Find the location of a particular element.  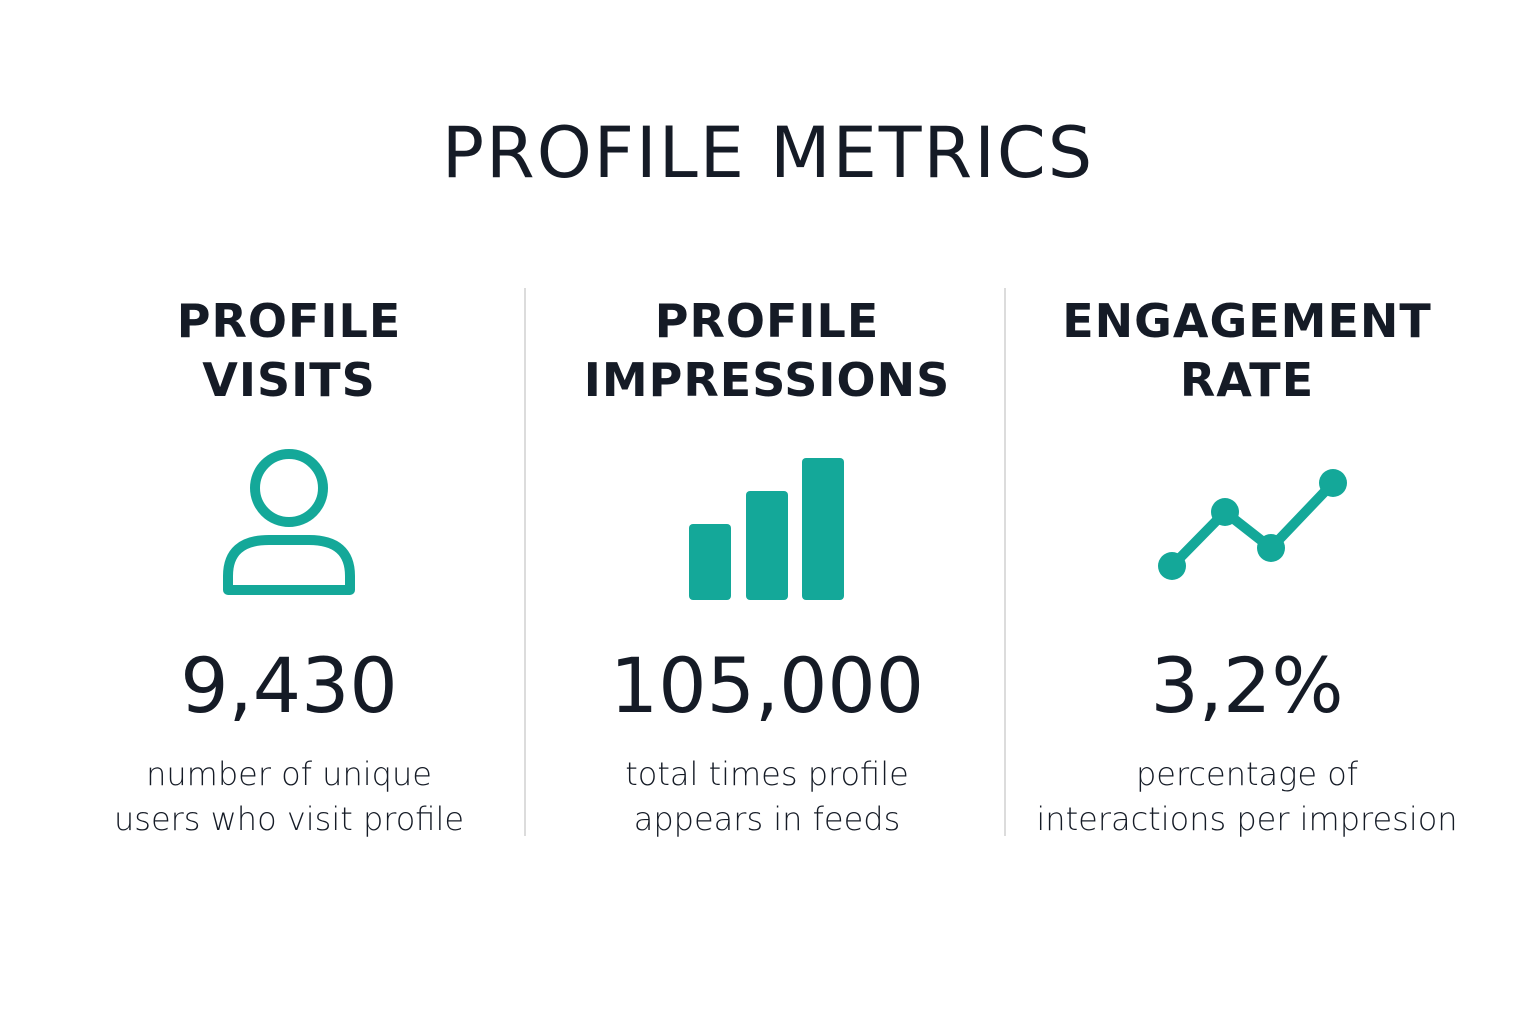

heading-line: VISITS is located at coordinates (289, 380).